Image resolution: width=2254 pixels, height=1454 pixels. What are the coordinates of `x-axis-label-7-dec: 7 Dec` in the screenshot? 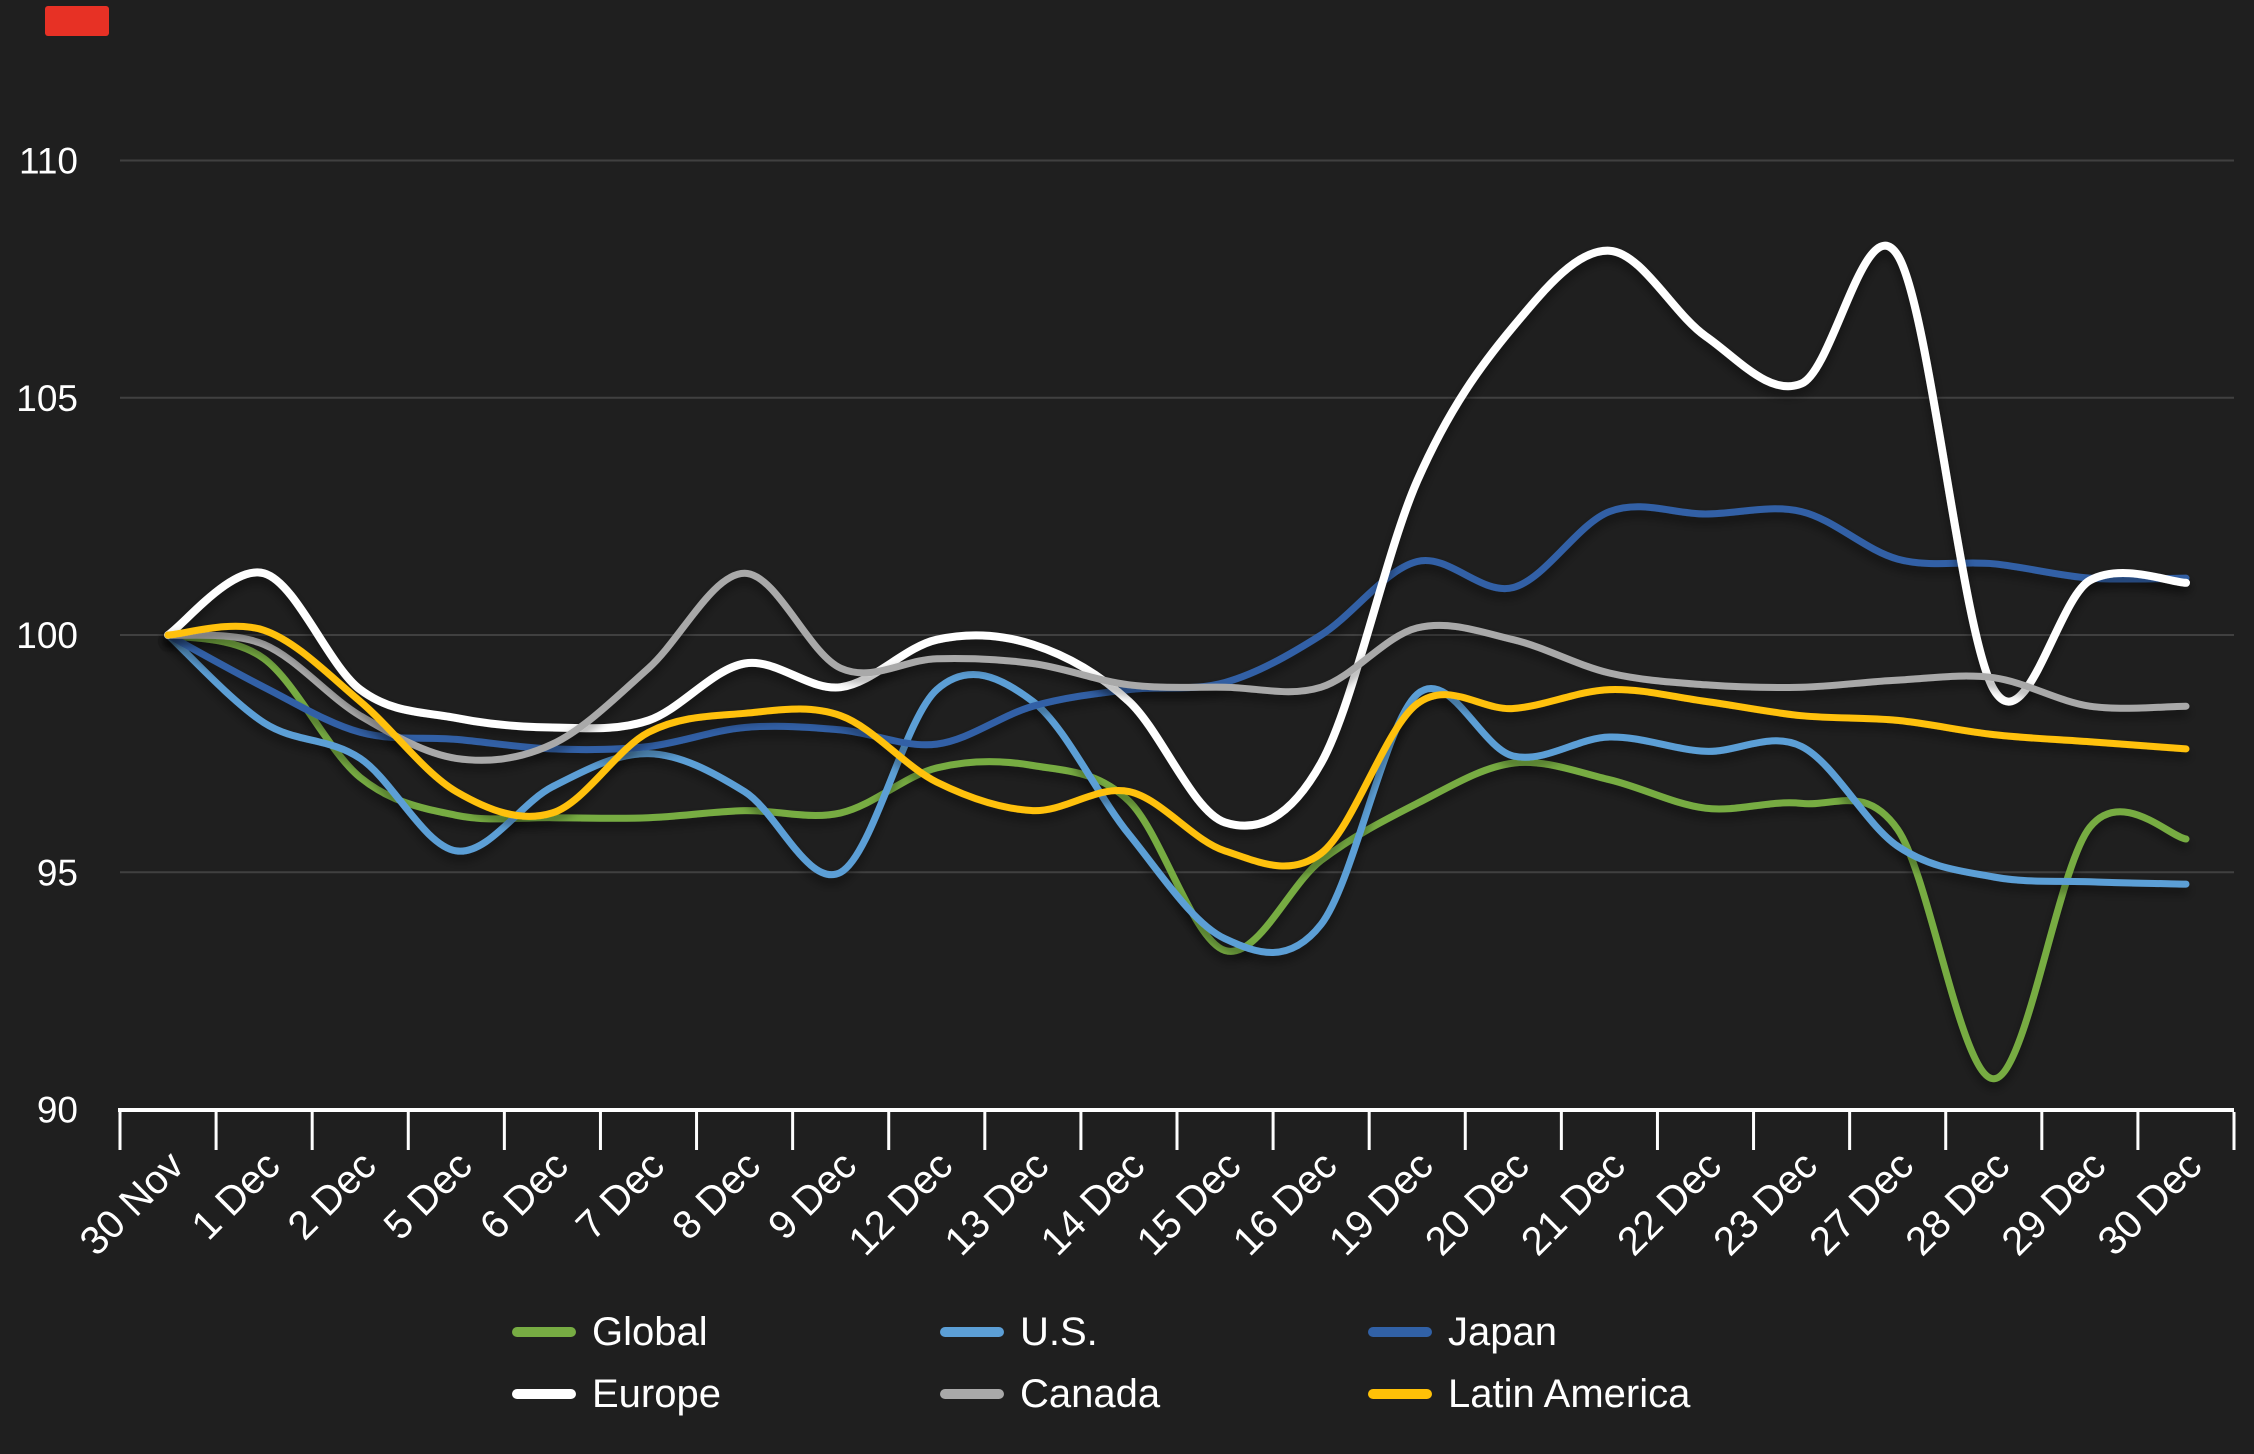 It's located at (620, 1195).